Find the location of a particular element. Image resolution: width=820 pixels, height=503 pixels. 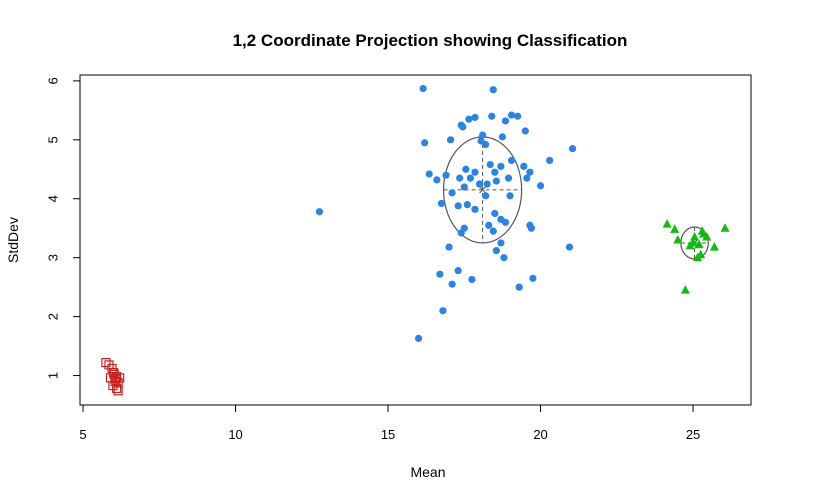

y-axis: 1 2 3 4 5 6 is located at coordinates (63, 228).